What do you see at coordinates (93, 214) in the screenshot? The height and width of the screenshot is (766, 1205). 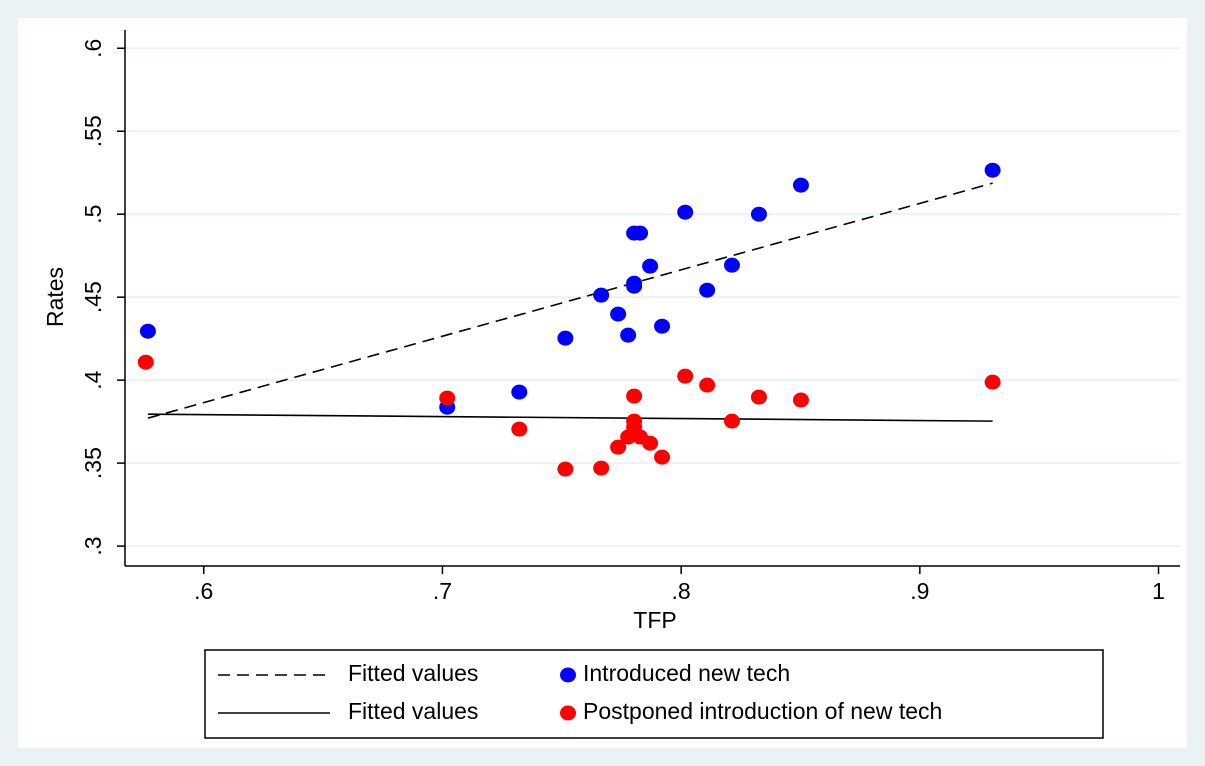 I see `y-tick-label: .5` at bounding box center [93, 214].